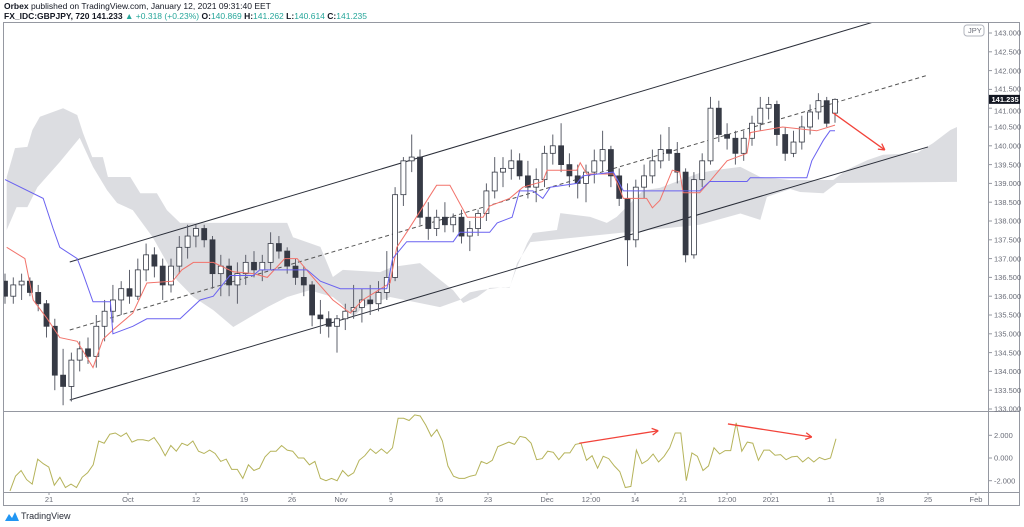 The width and height of the screenshot is (1024, 527). What do you see at coordinates (1007, 409) in the screenshot?
I see `price-tick-label: 133.000` at bounding box center [1007, 409].